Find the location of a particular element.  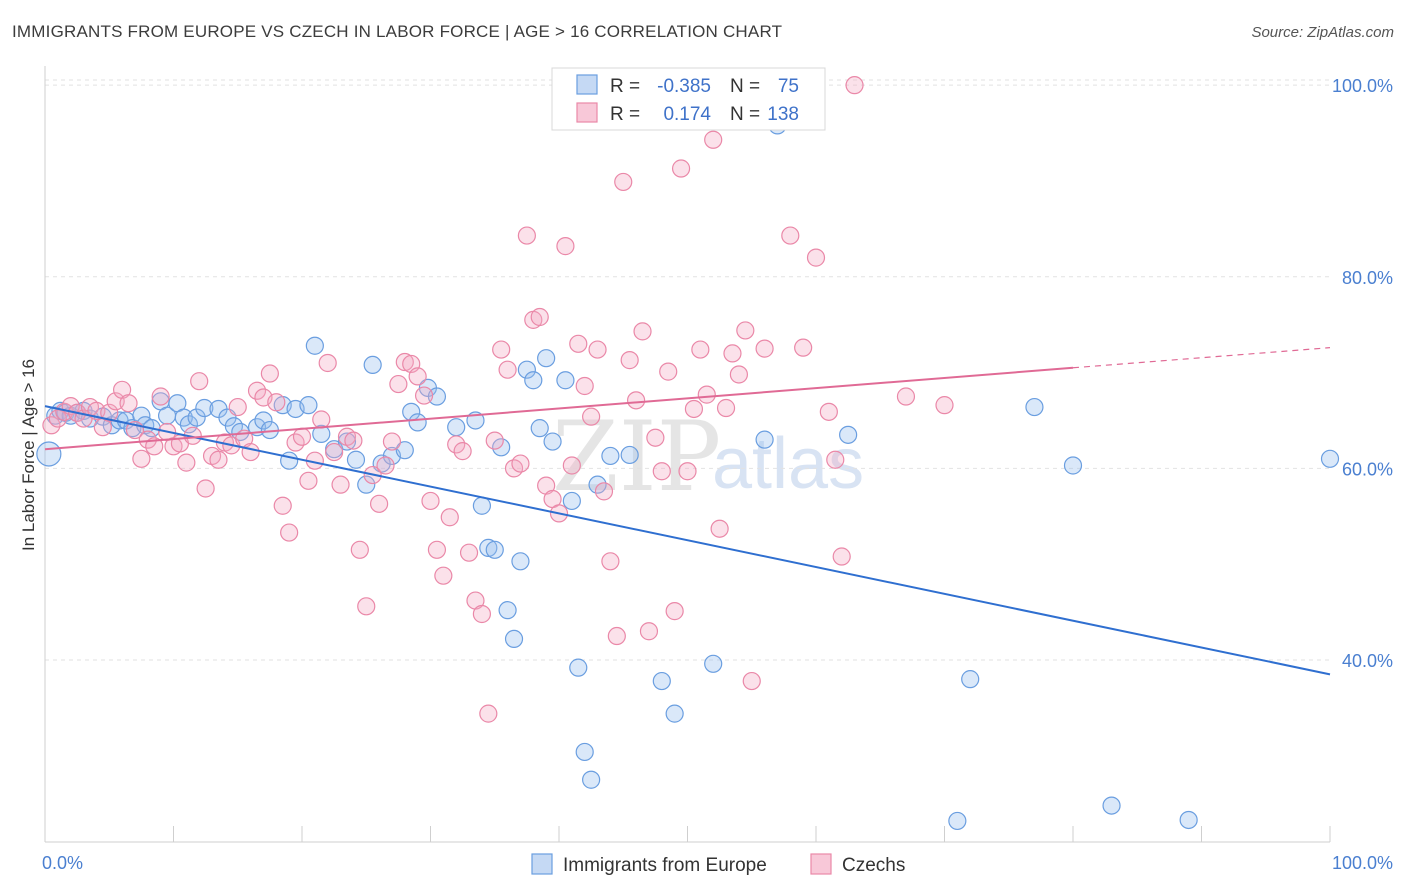

x-tick-label-1: 100.0% is located at coordinates (1362, 863).